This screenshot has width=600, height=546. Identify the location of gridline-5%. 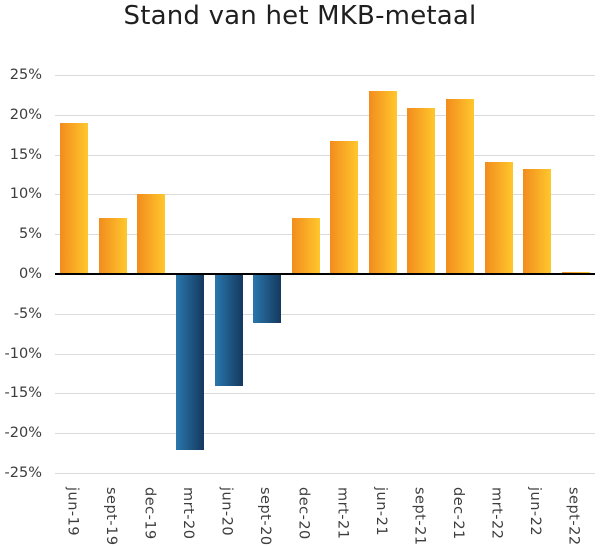
(325, 235).